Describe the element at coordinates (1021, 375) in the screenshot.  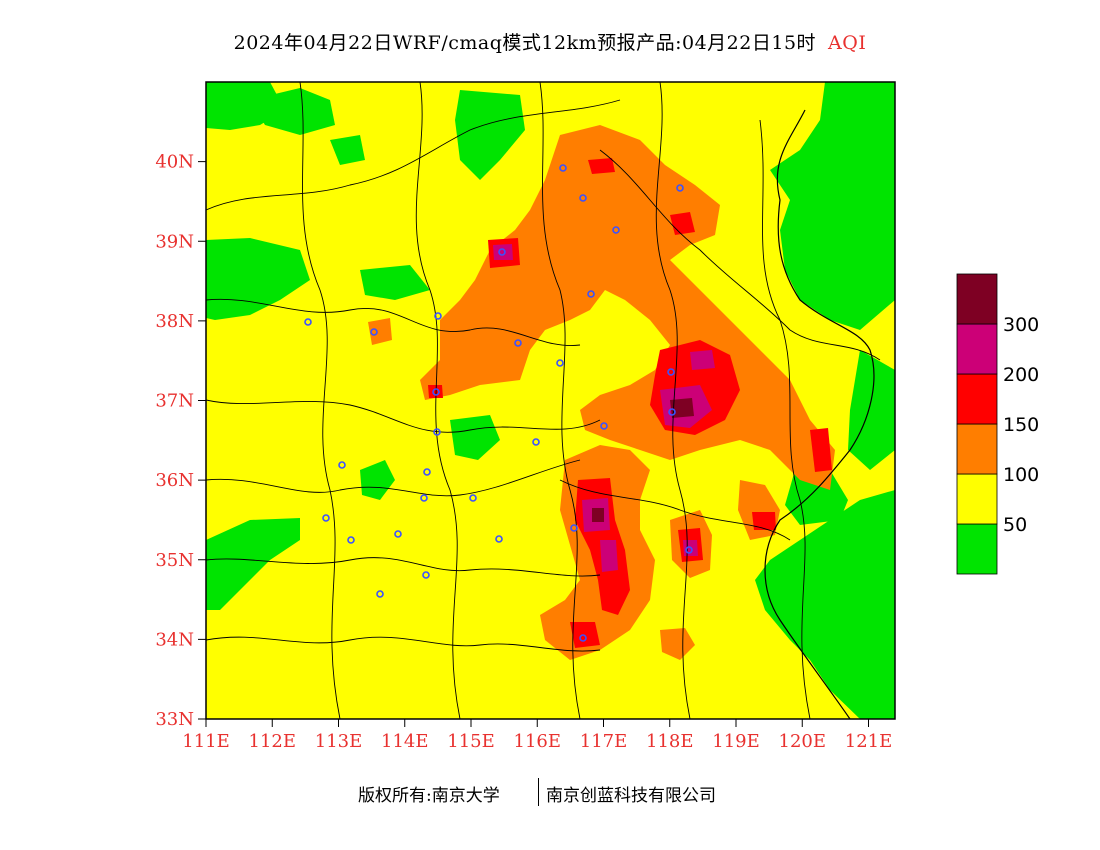
I see `legend-label: 200` at that location.